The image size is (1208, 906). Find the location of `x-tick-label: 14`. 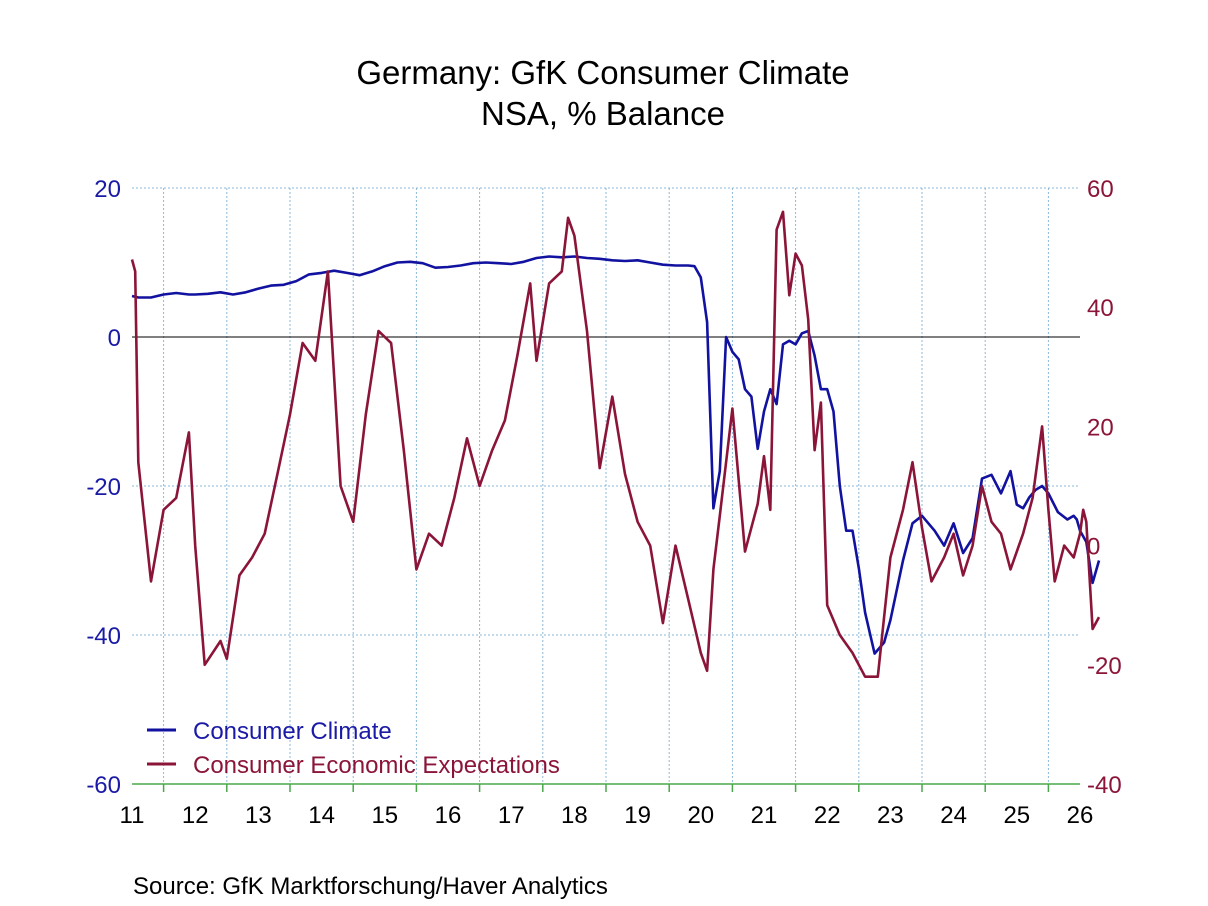

x-tick-label: 14 is located at coordinates (321, 815).